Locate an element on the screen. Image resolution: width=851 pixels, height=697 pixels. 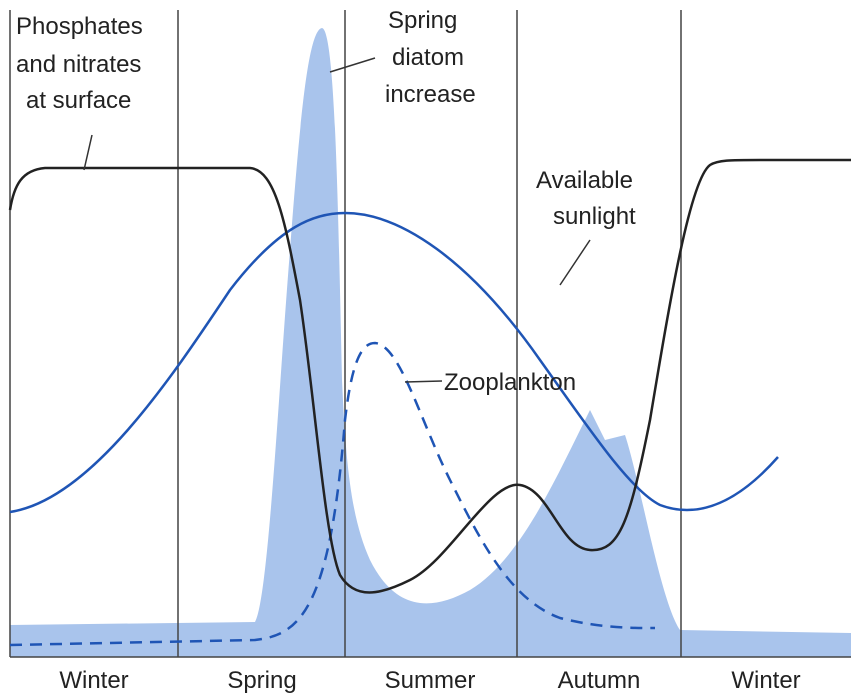
label-line: at surface is located at coordinates (78, 100).